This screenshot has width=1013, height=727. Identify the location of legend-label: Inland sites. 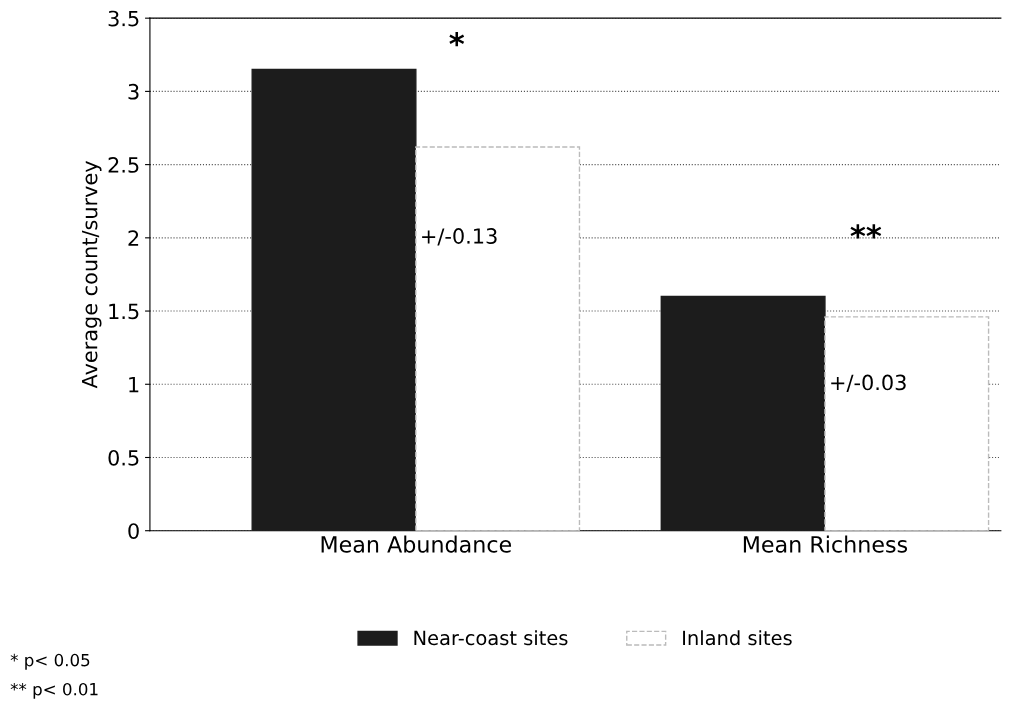
(737, 638).